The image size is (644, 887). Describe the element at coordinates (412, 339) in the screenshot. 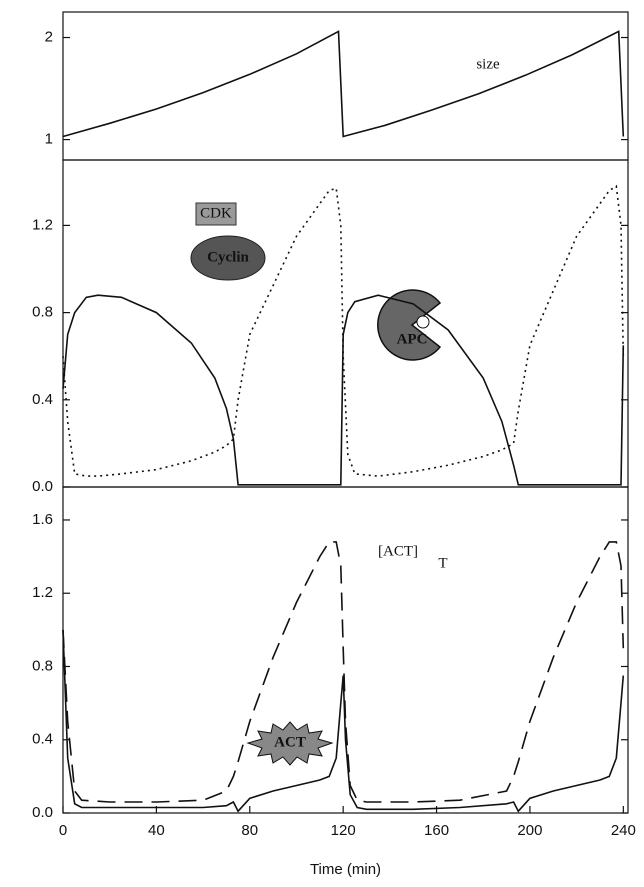

I see `annotation: APC` at that location.